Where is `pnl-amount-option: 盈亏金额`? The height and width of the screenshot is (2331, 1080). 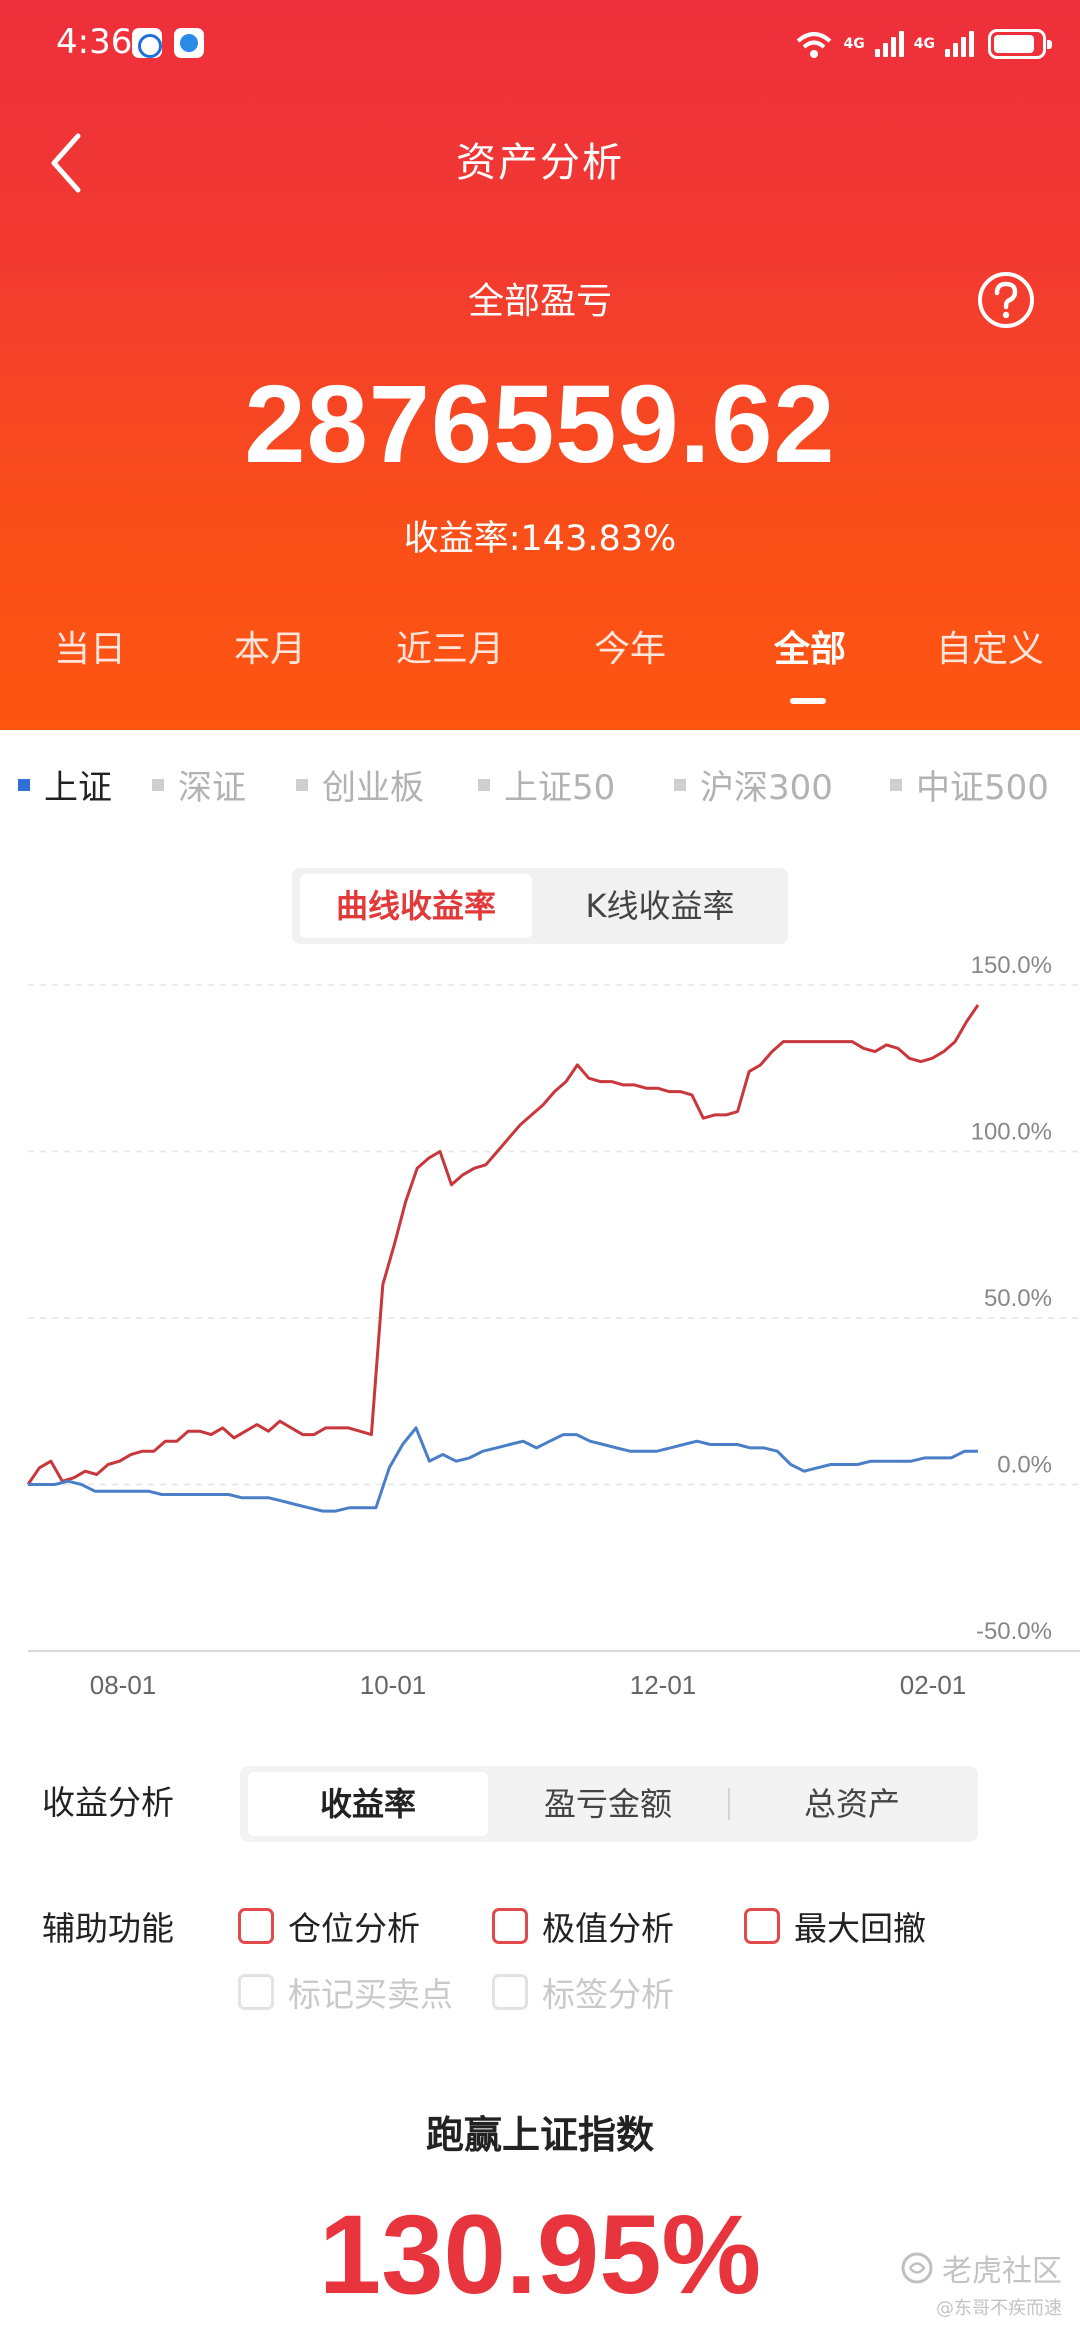 pnl-amount-option: 盈亏金额 is located at coordinates (607, 1804).